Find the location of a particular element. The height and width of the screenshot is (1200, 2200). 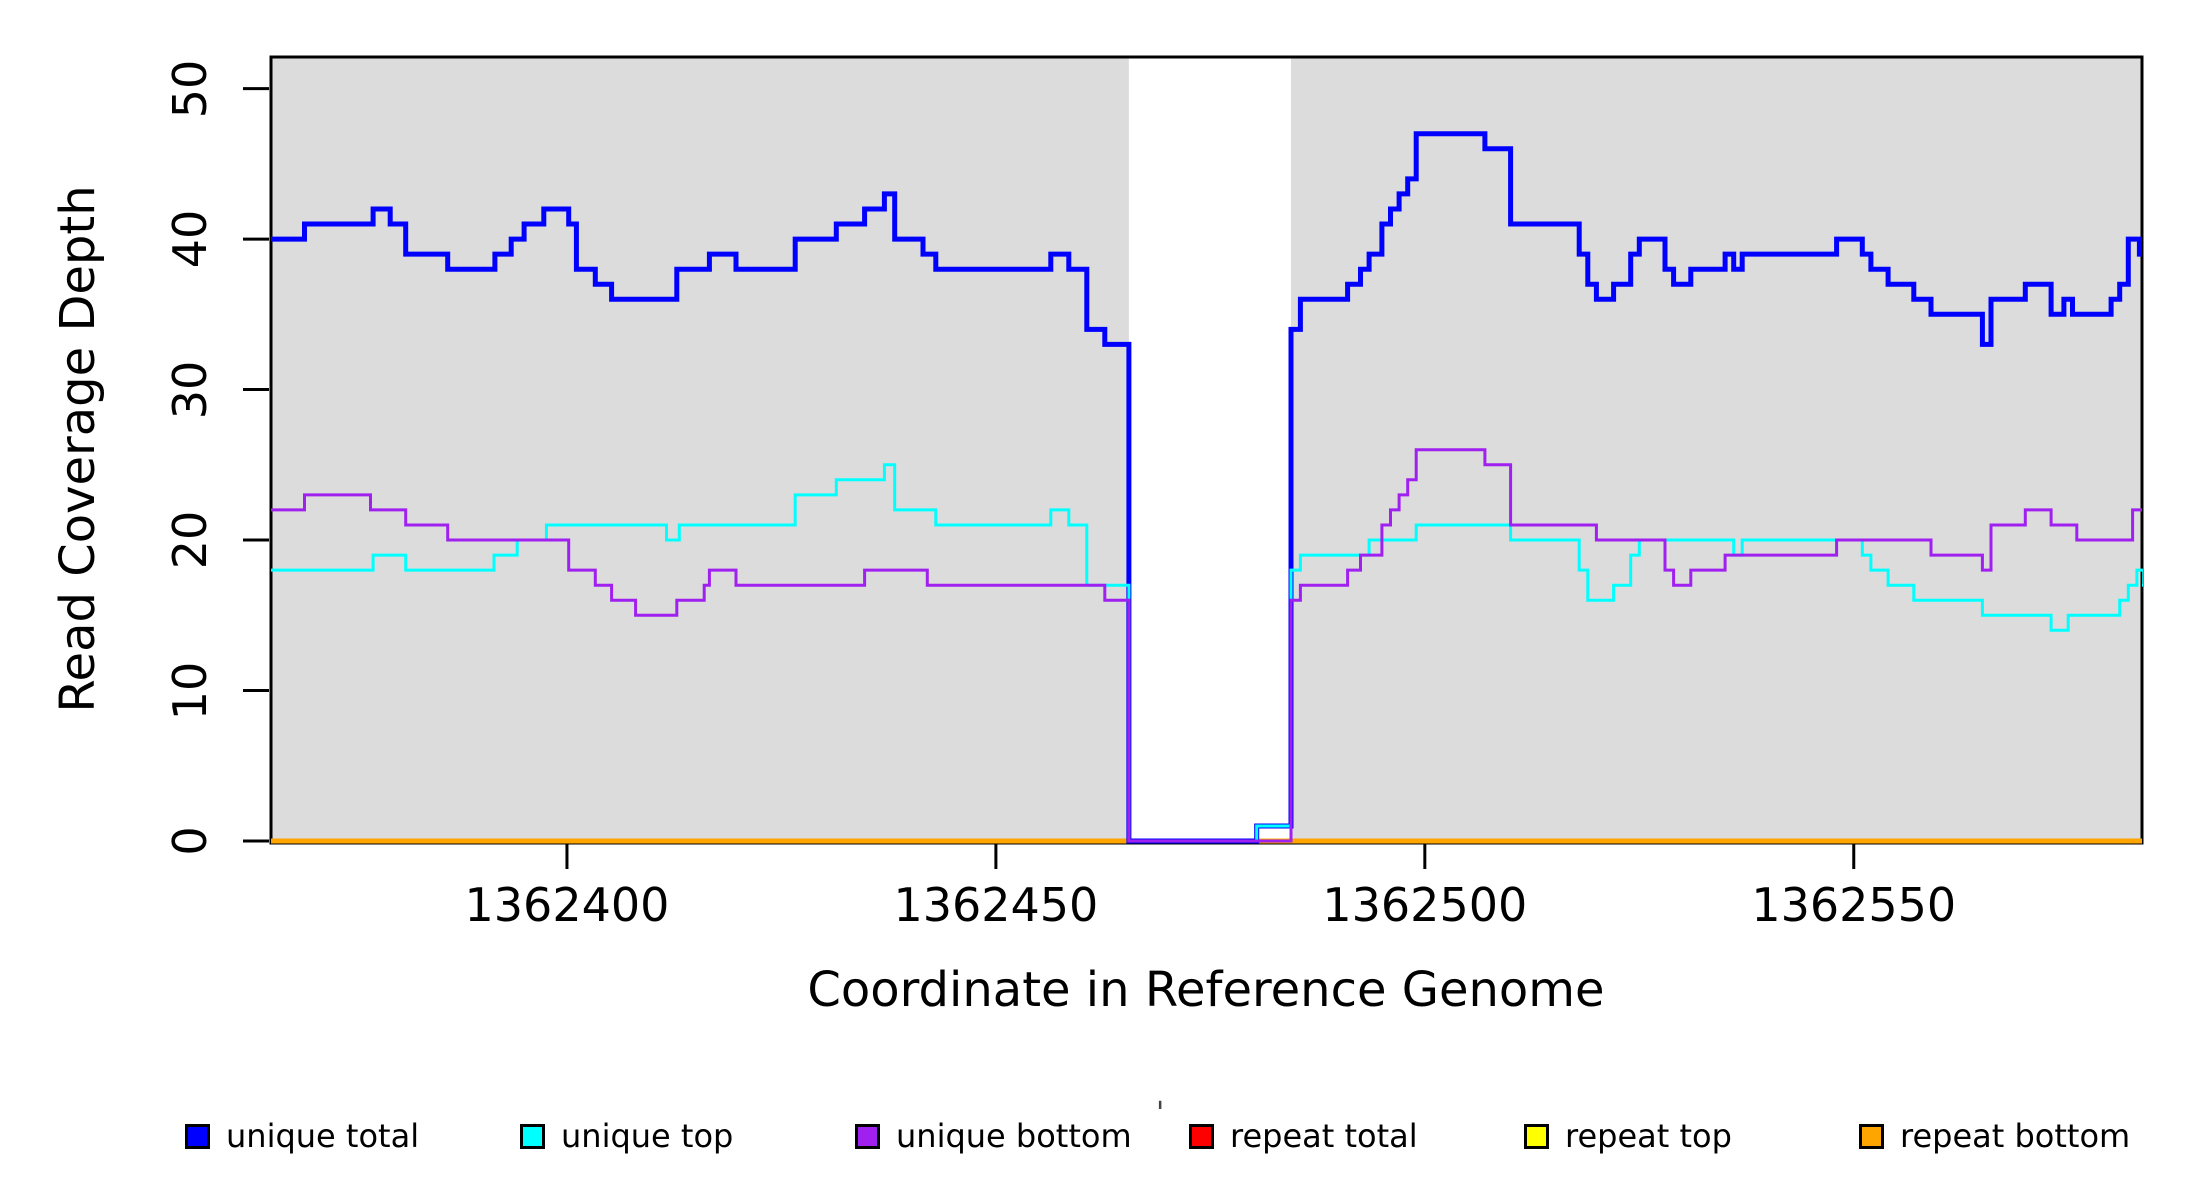

legend-swatch-repeat-total is located at coordinates (1201, 1136).